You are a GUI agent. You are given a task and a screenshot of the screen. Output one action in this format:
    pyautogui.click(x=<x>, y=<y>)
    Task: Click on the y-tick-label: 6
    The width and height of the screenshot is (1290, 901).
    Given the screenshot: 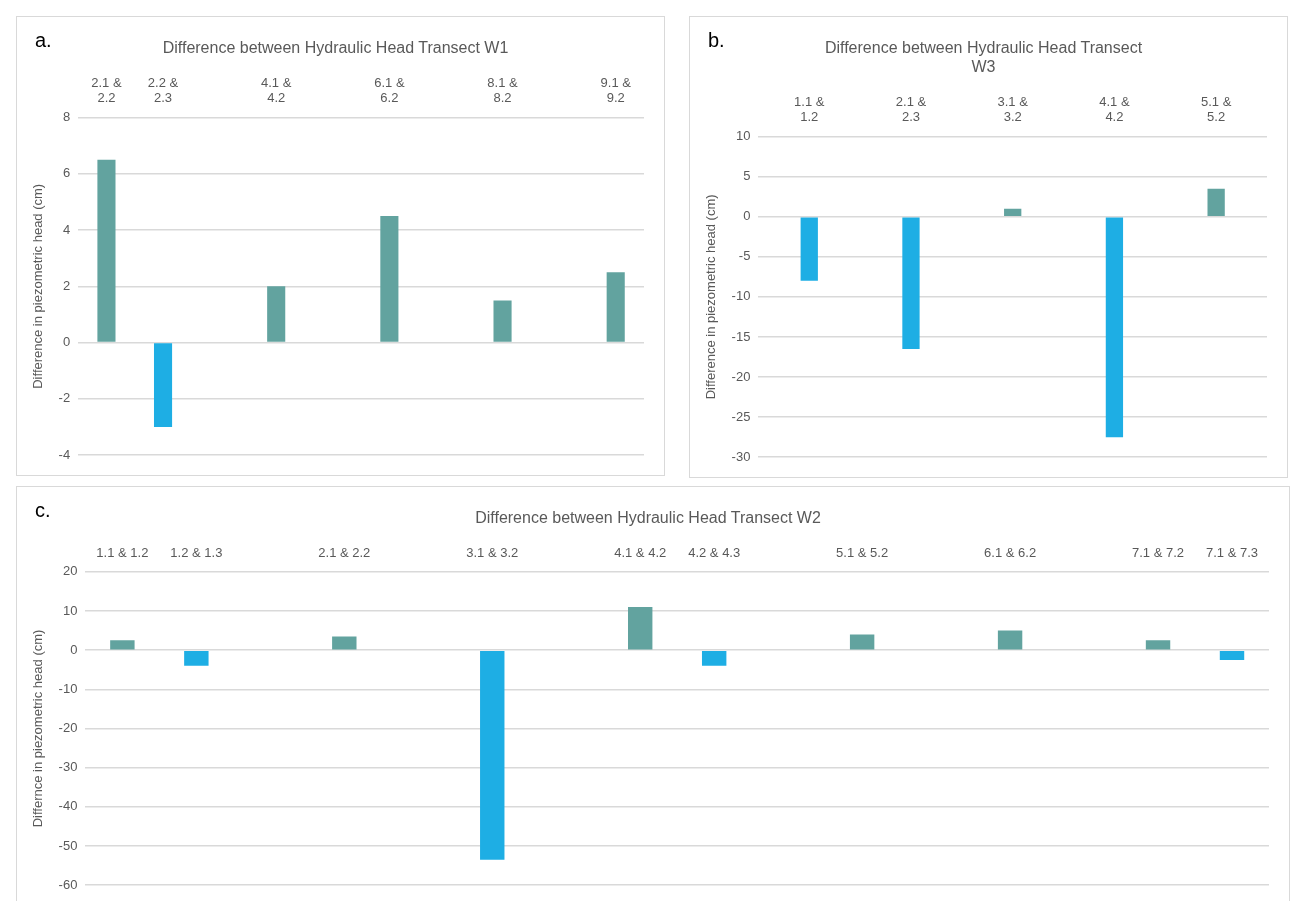 What is the action you would take?
    pyautogui.click(x=66, y=173)
    